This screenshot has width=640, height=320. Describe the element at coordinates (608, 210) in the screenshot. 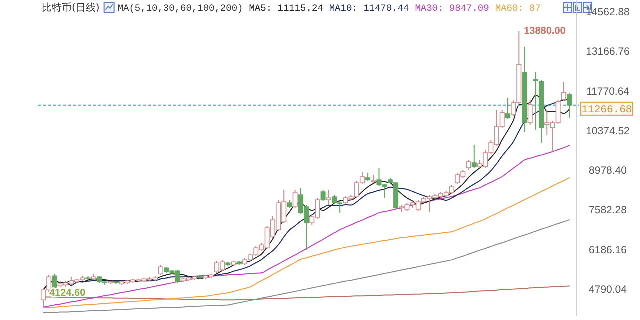

I see `y-tick-label: 7582.28` at that location.